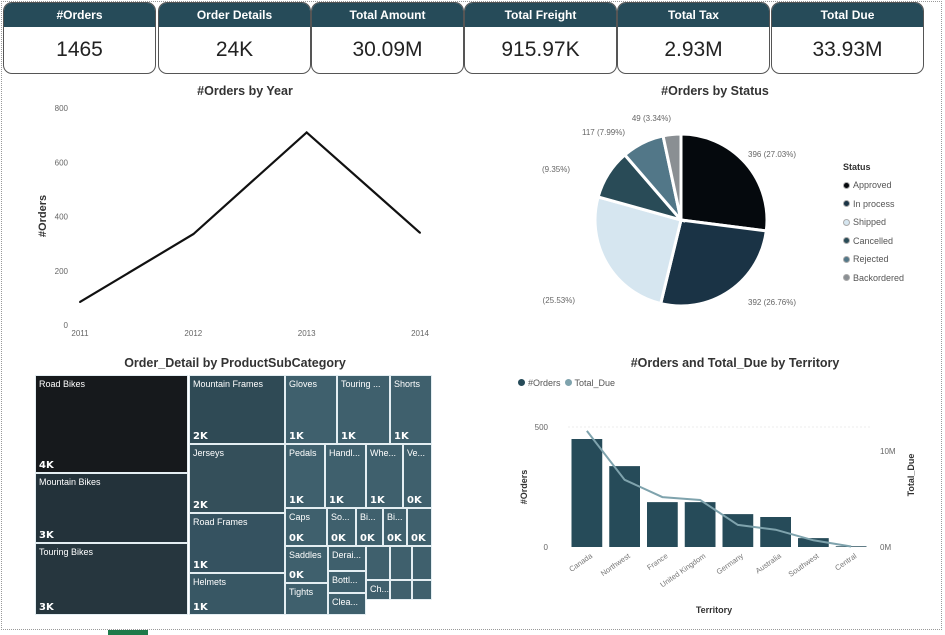 The height and width of the screenshot is (635, 945). I want to click on kpi-card: Total Freight 915.97K, so click(540, 38).